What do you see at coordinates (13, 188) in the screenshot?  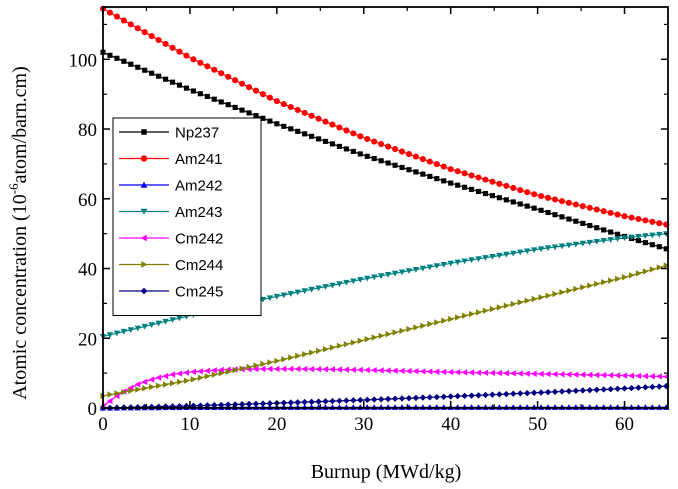 I see `y-axis-label-exponent: -6` at bounding box center [13, 188].